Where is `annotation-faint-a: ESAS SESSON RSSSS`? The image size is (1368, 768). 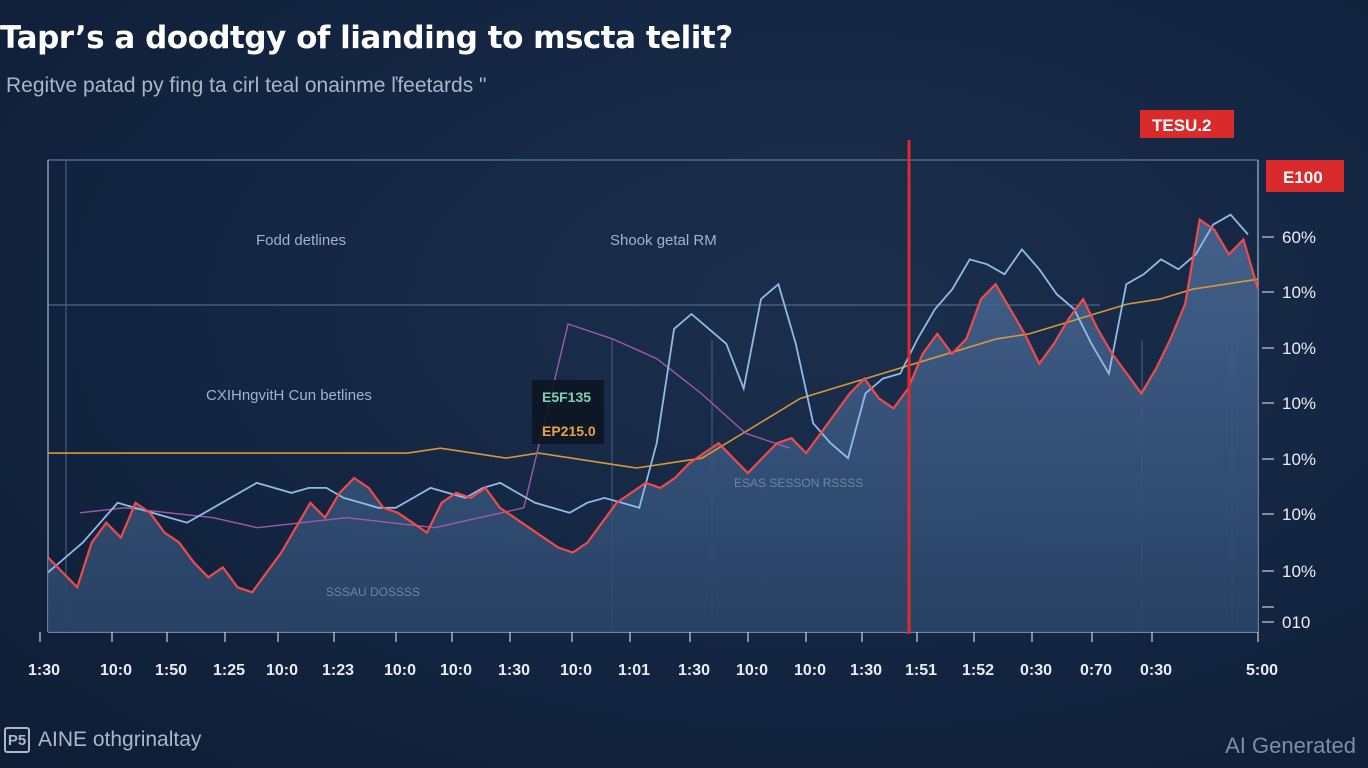 annotation-faint-a: ESAS SESSON RSSSS is located at coordinates (798, 483).